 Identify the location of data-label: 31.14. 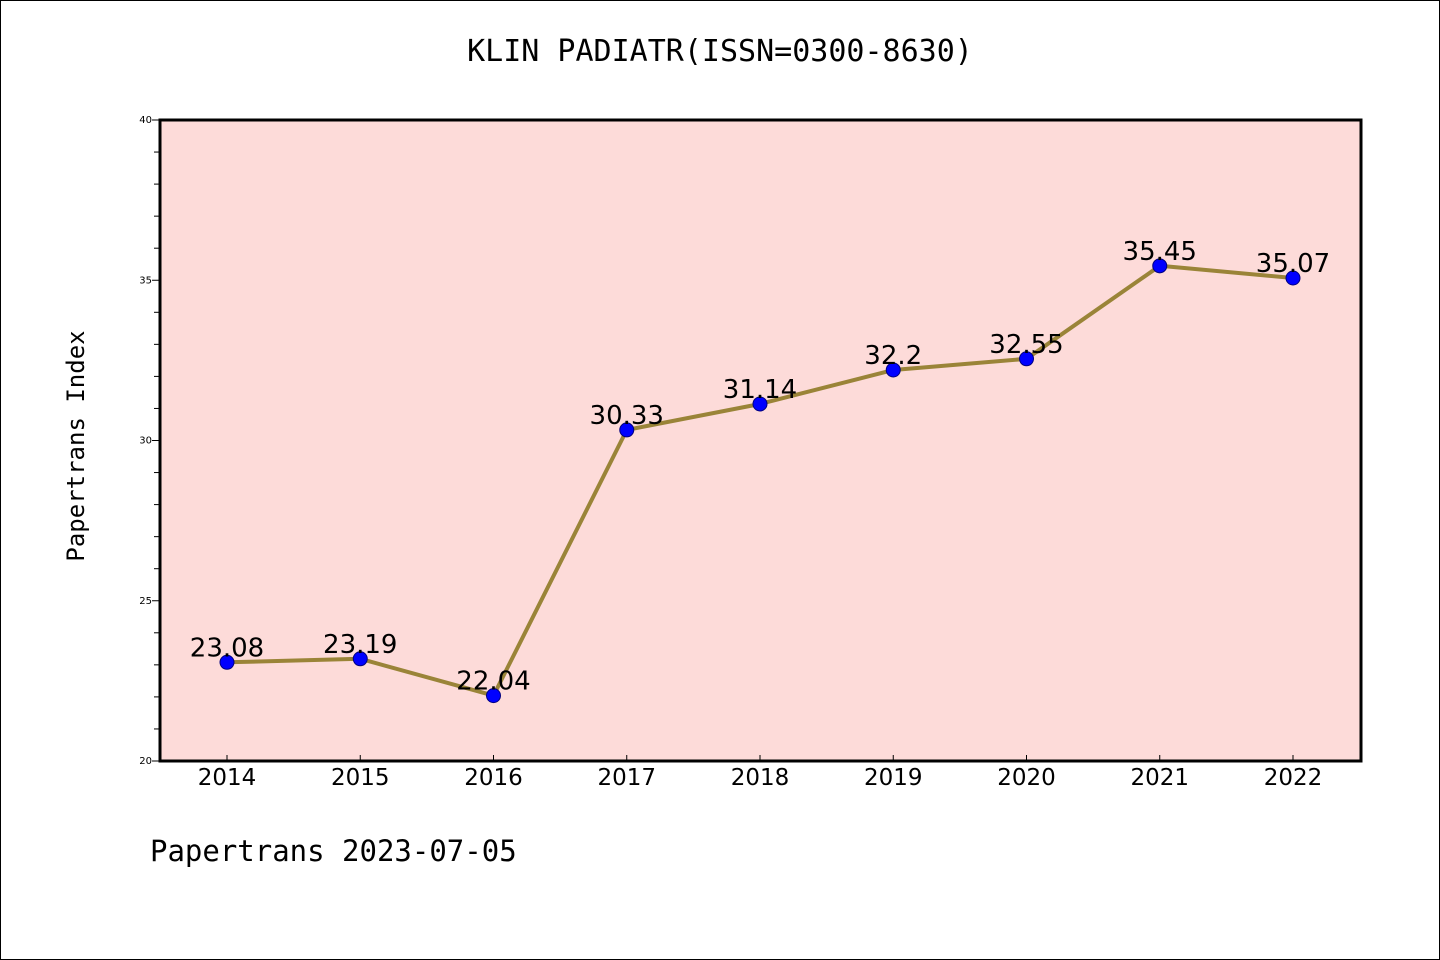
(760, 390).